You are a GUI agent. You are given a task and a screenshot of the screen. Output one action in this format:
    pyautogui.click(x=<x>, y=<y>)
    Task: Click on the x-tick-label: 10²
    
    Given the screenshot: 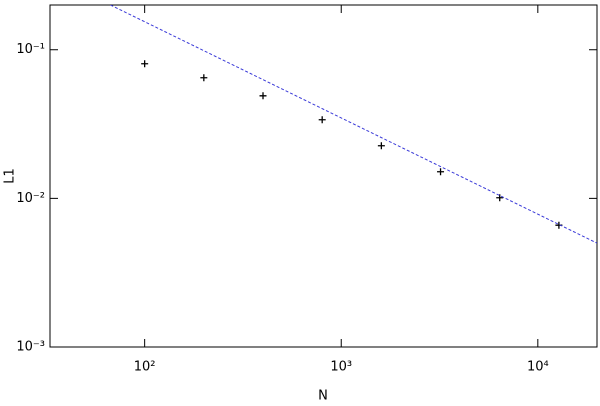 What is the action you would take?
    pyautogui.click(x=145, y=367)
    